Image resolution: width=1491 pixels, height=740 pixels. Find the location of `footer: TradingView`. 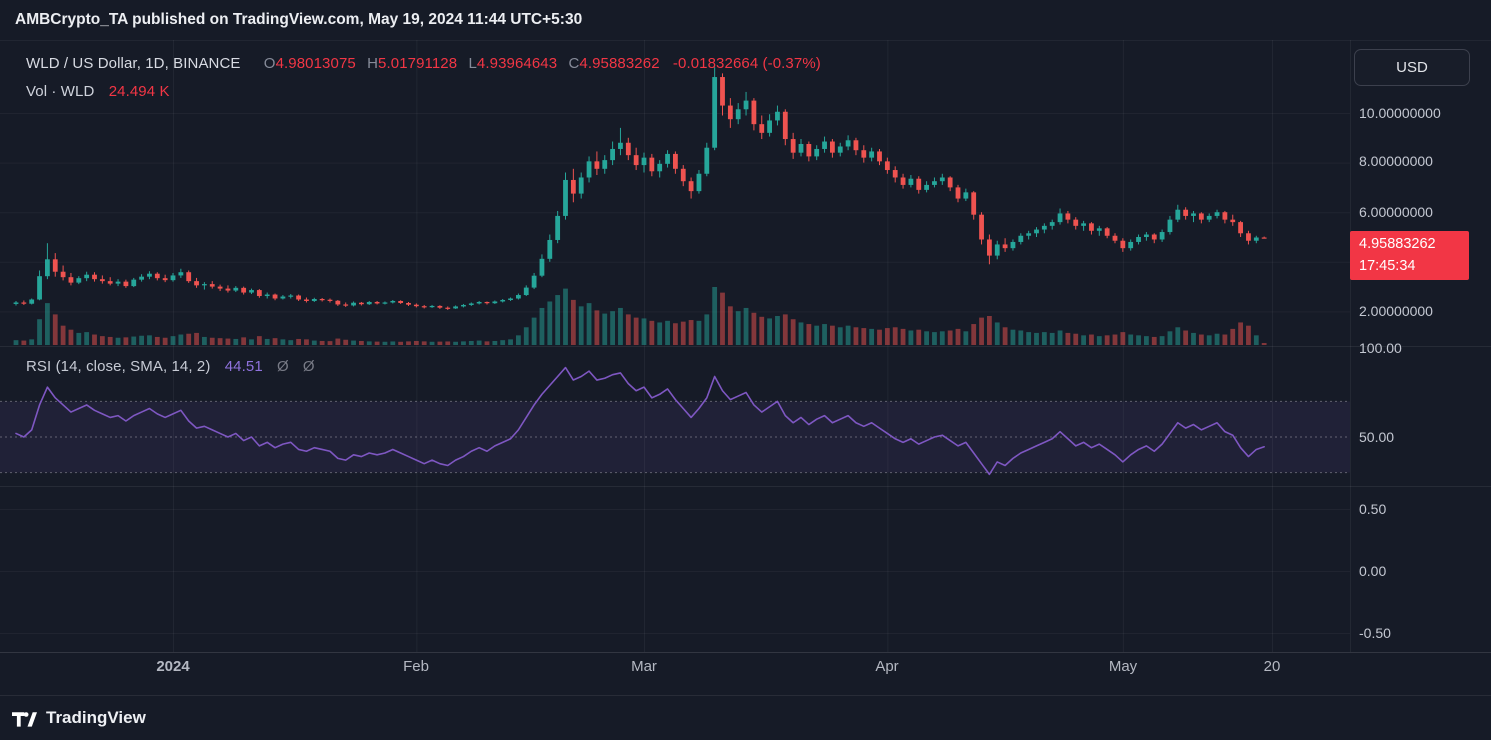

footer: TradingView is located at coordinates (745, 717).